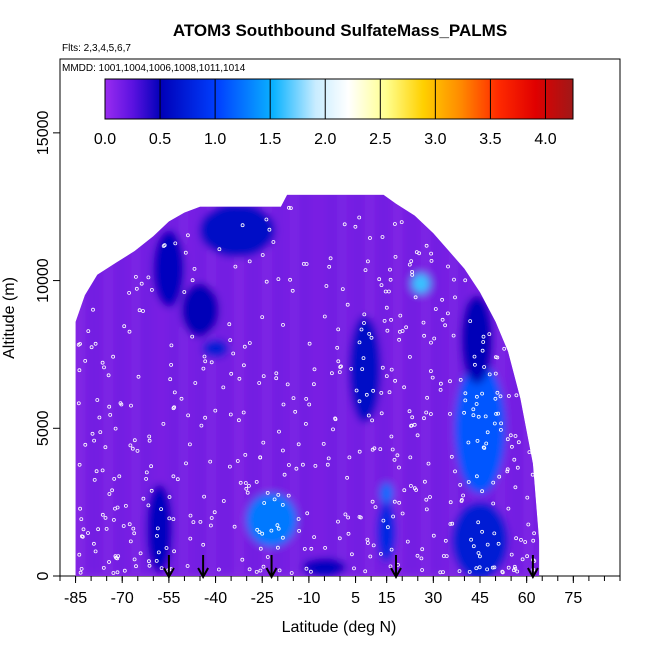 Image resolution: width=650 pixels, height=650 pixels. What do you see at coordinates (43, 280) in the screenshot?
I see `y-tick-label: 10000` at bounding box center [43, 280].